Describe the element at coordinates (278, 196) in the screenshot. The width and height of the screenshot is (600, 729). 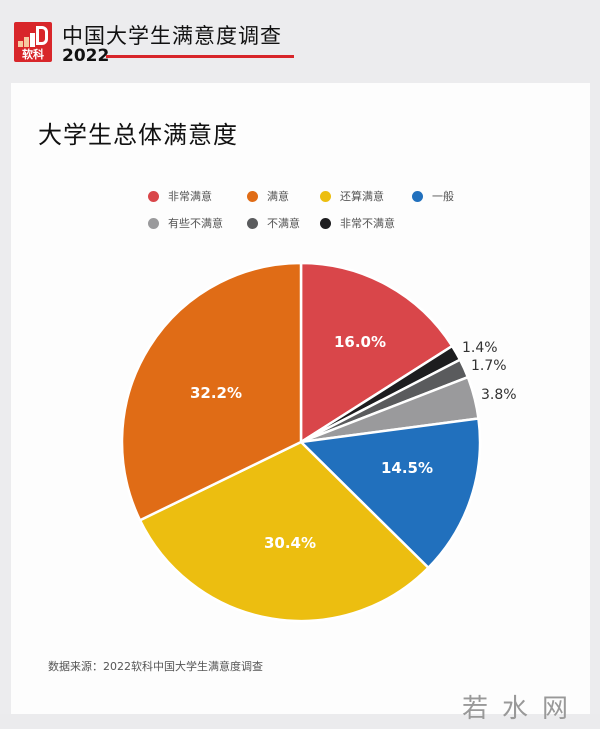
I see `legend-label: 满意` at that location.